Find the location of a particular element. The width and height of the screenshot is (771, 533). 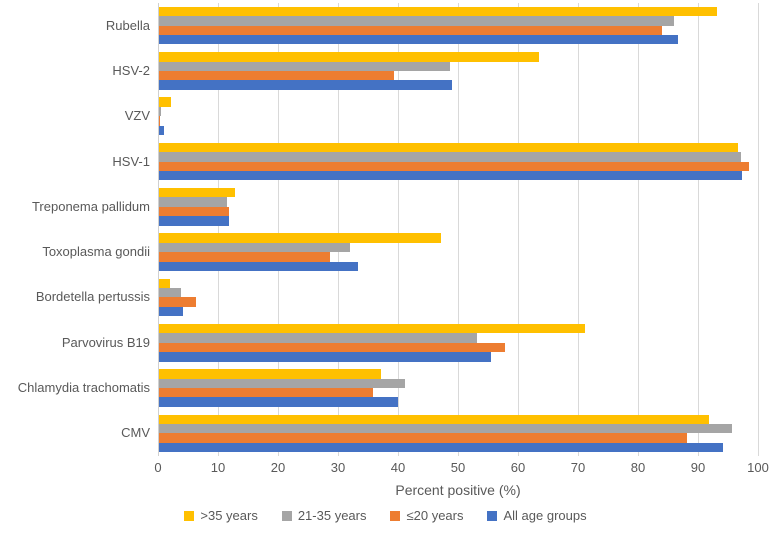

category-label: CMV is located at coordinates (135, 433).